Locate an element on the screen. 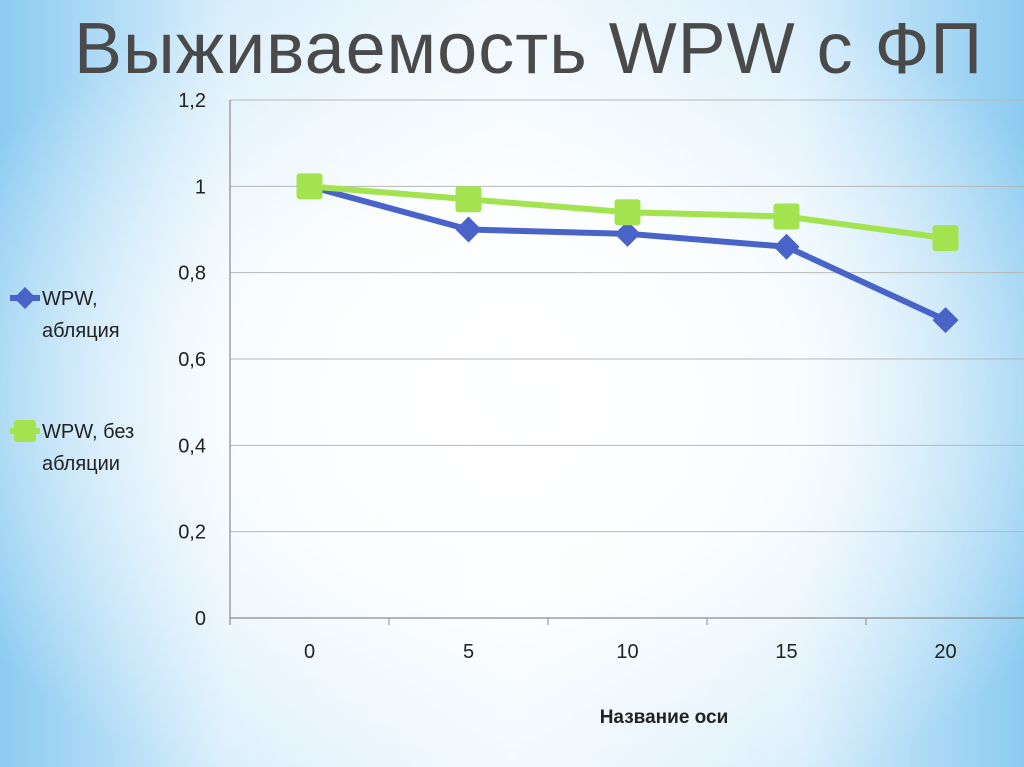 This screenshot has width=1024, height=767. y-tick-label: 1,2 is located at coordinates (192, 101).